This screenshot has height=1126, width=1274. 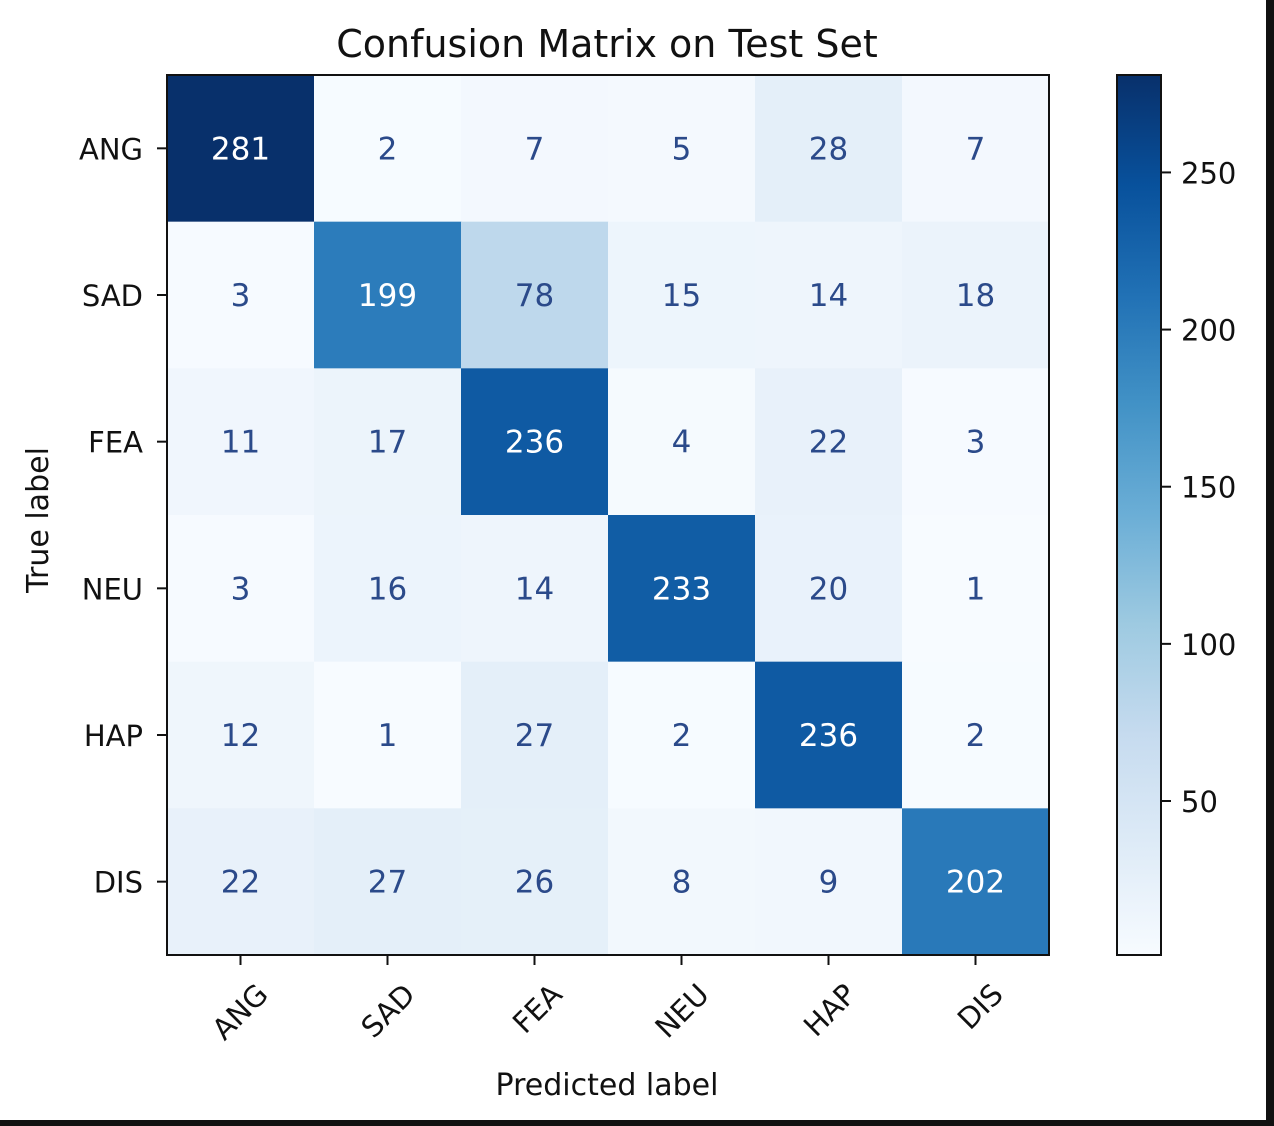 I want to click on cell-value-label: 20, so click(x=828, y=589).